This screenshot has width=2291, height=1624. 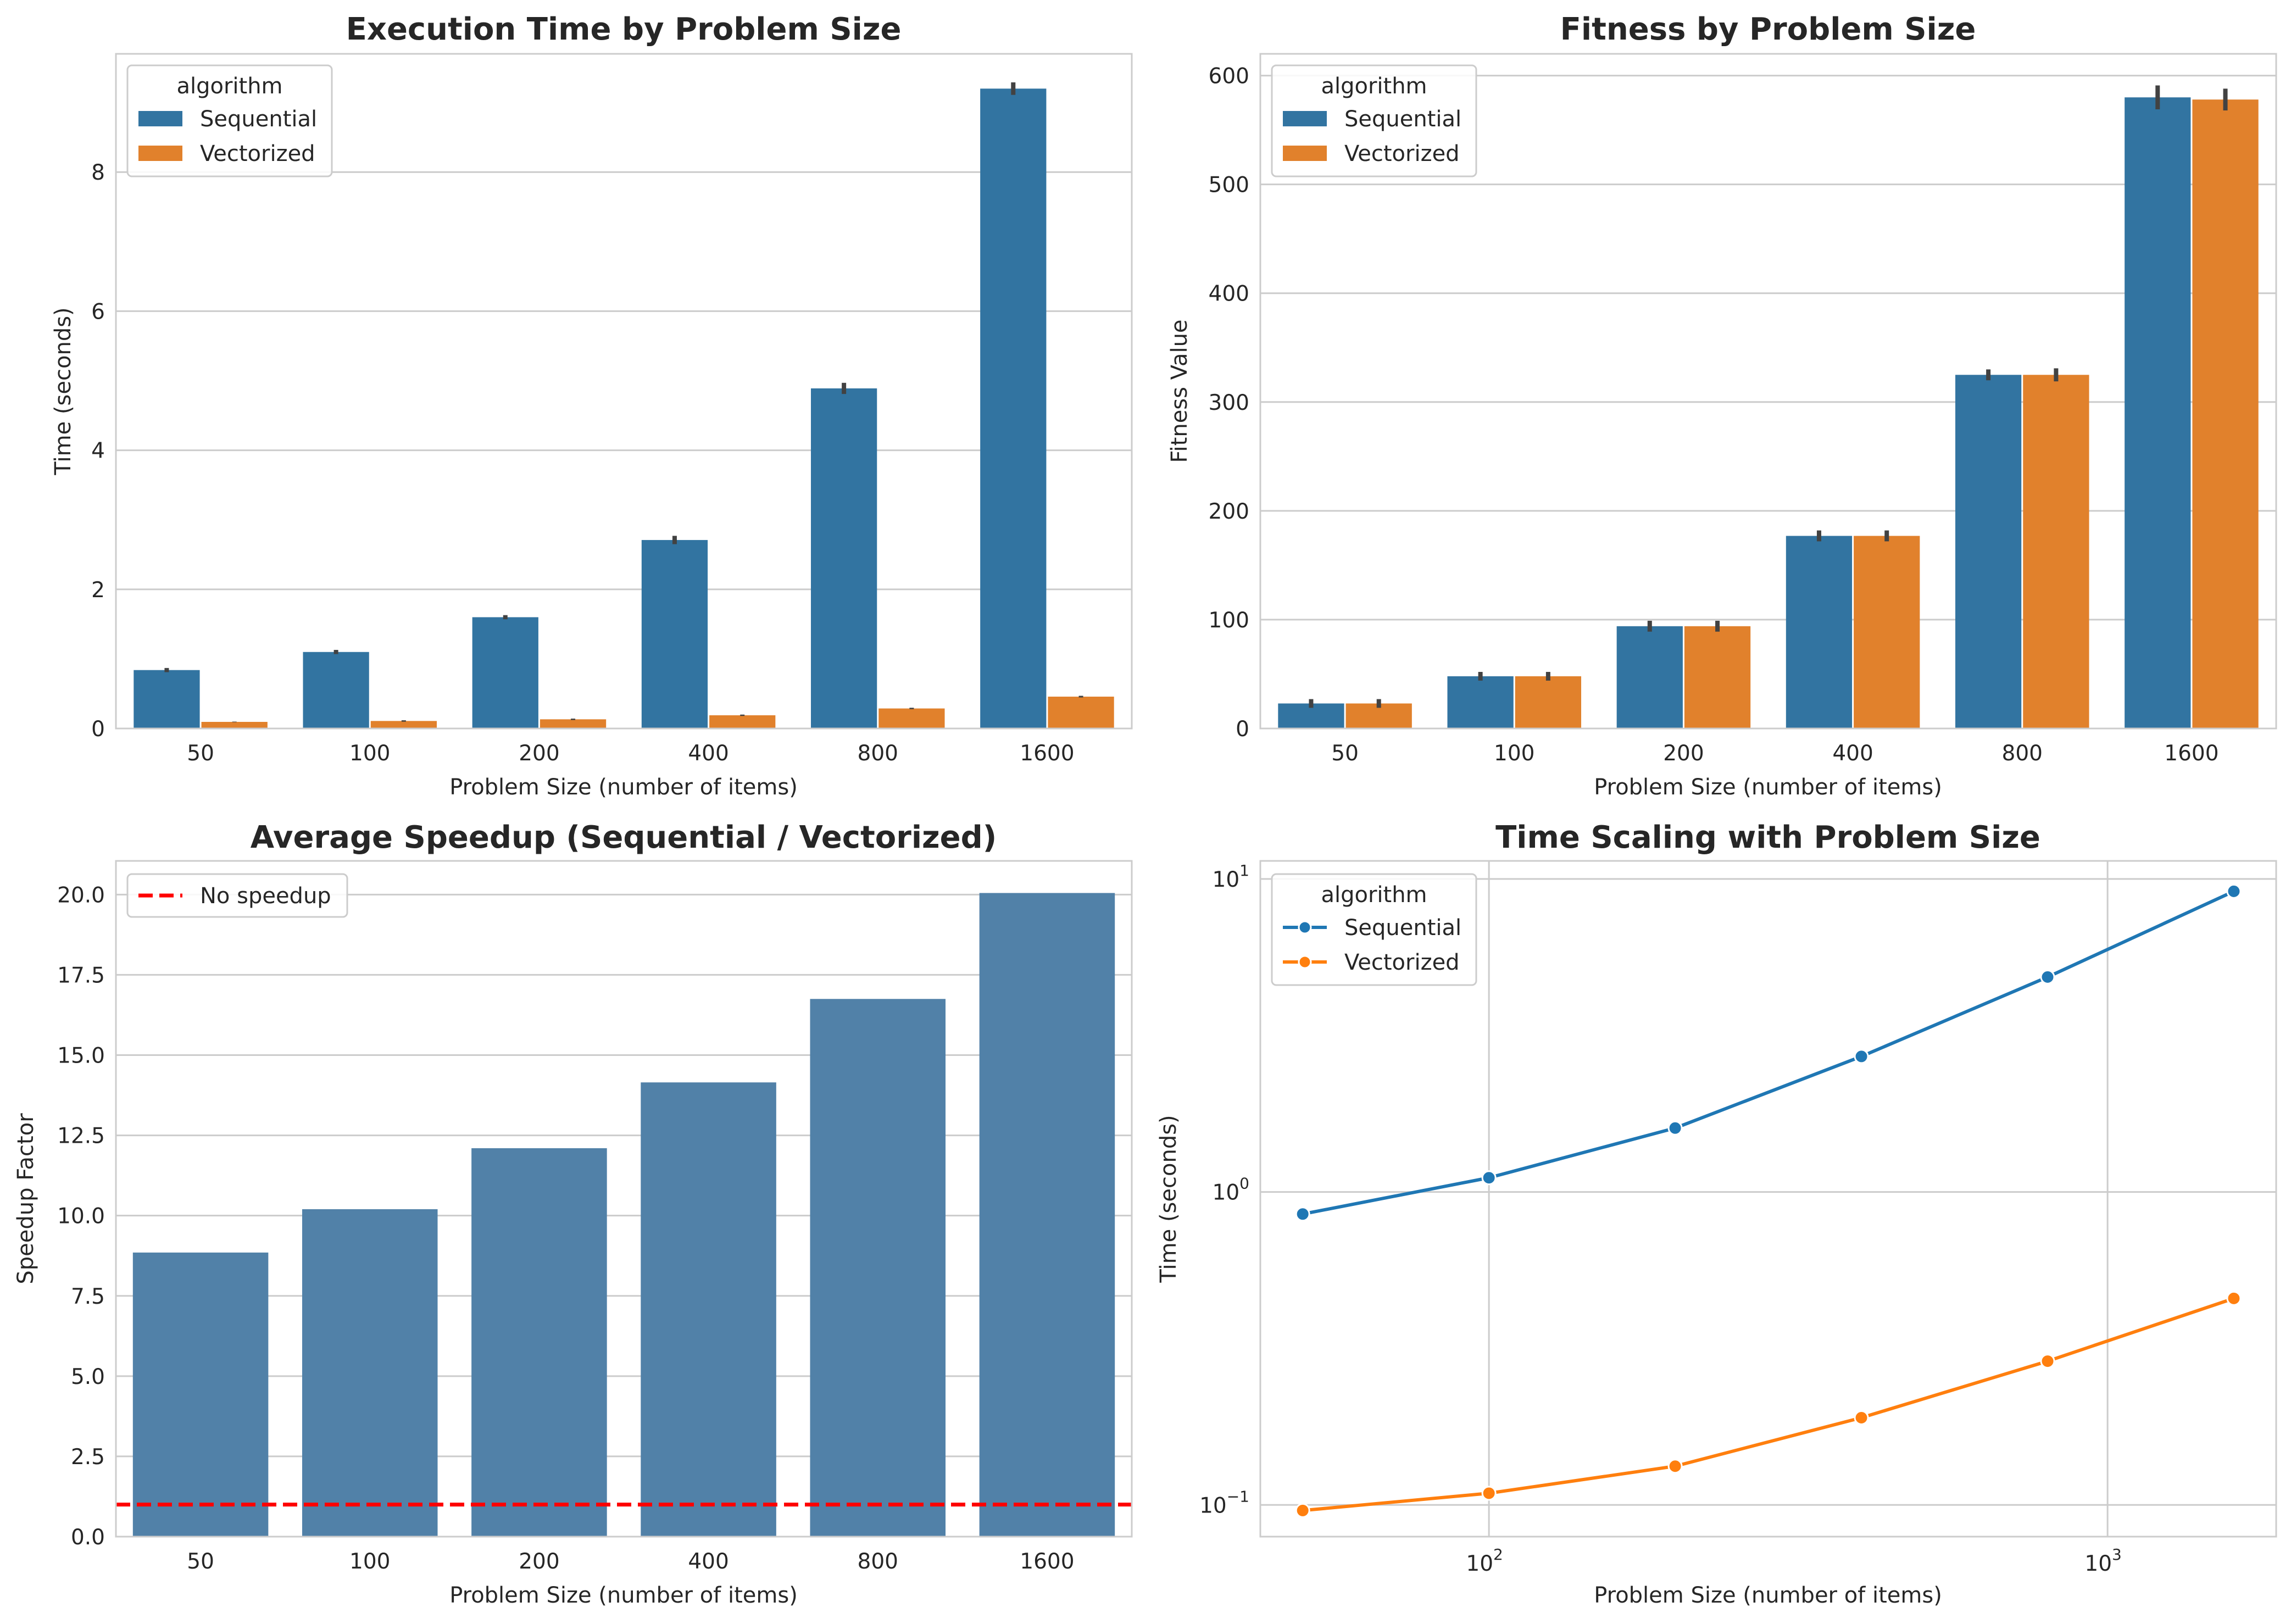 I want to click on y-tick-label: 2, so click(x=98, y=590).